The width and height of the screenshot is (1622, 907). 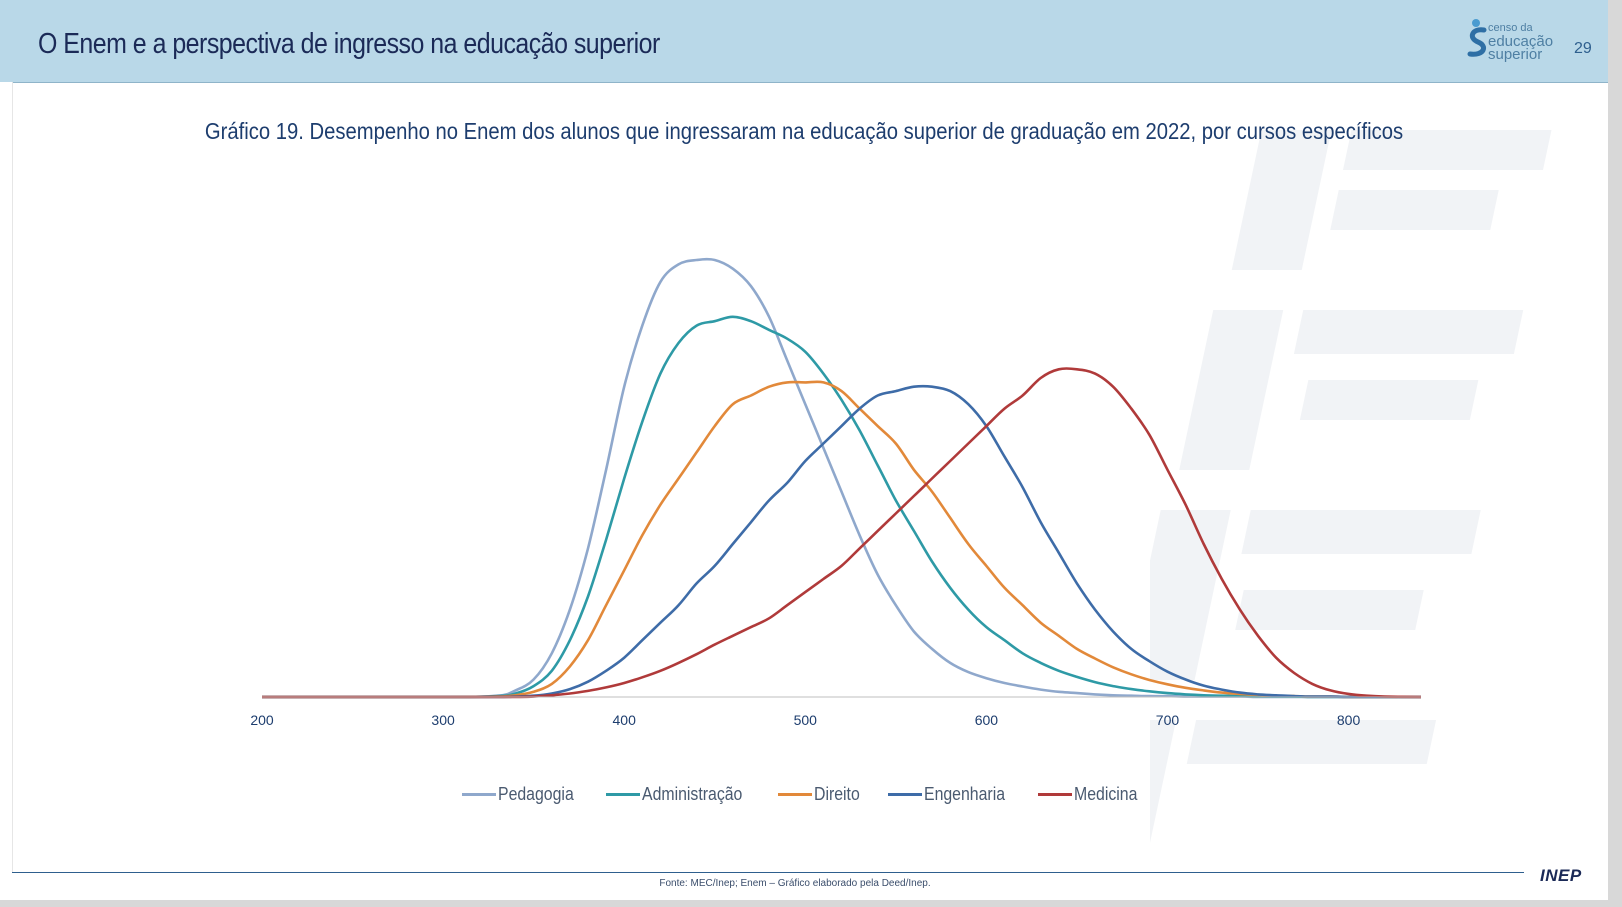 What do you see at coordinates (1168, 720) in the screenshot?
I see `x-tick-label: 700` at bounding box center [1168, 720].